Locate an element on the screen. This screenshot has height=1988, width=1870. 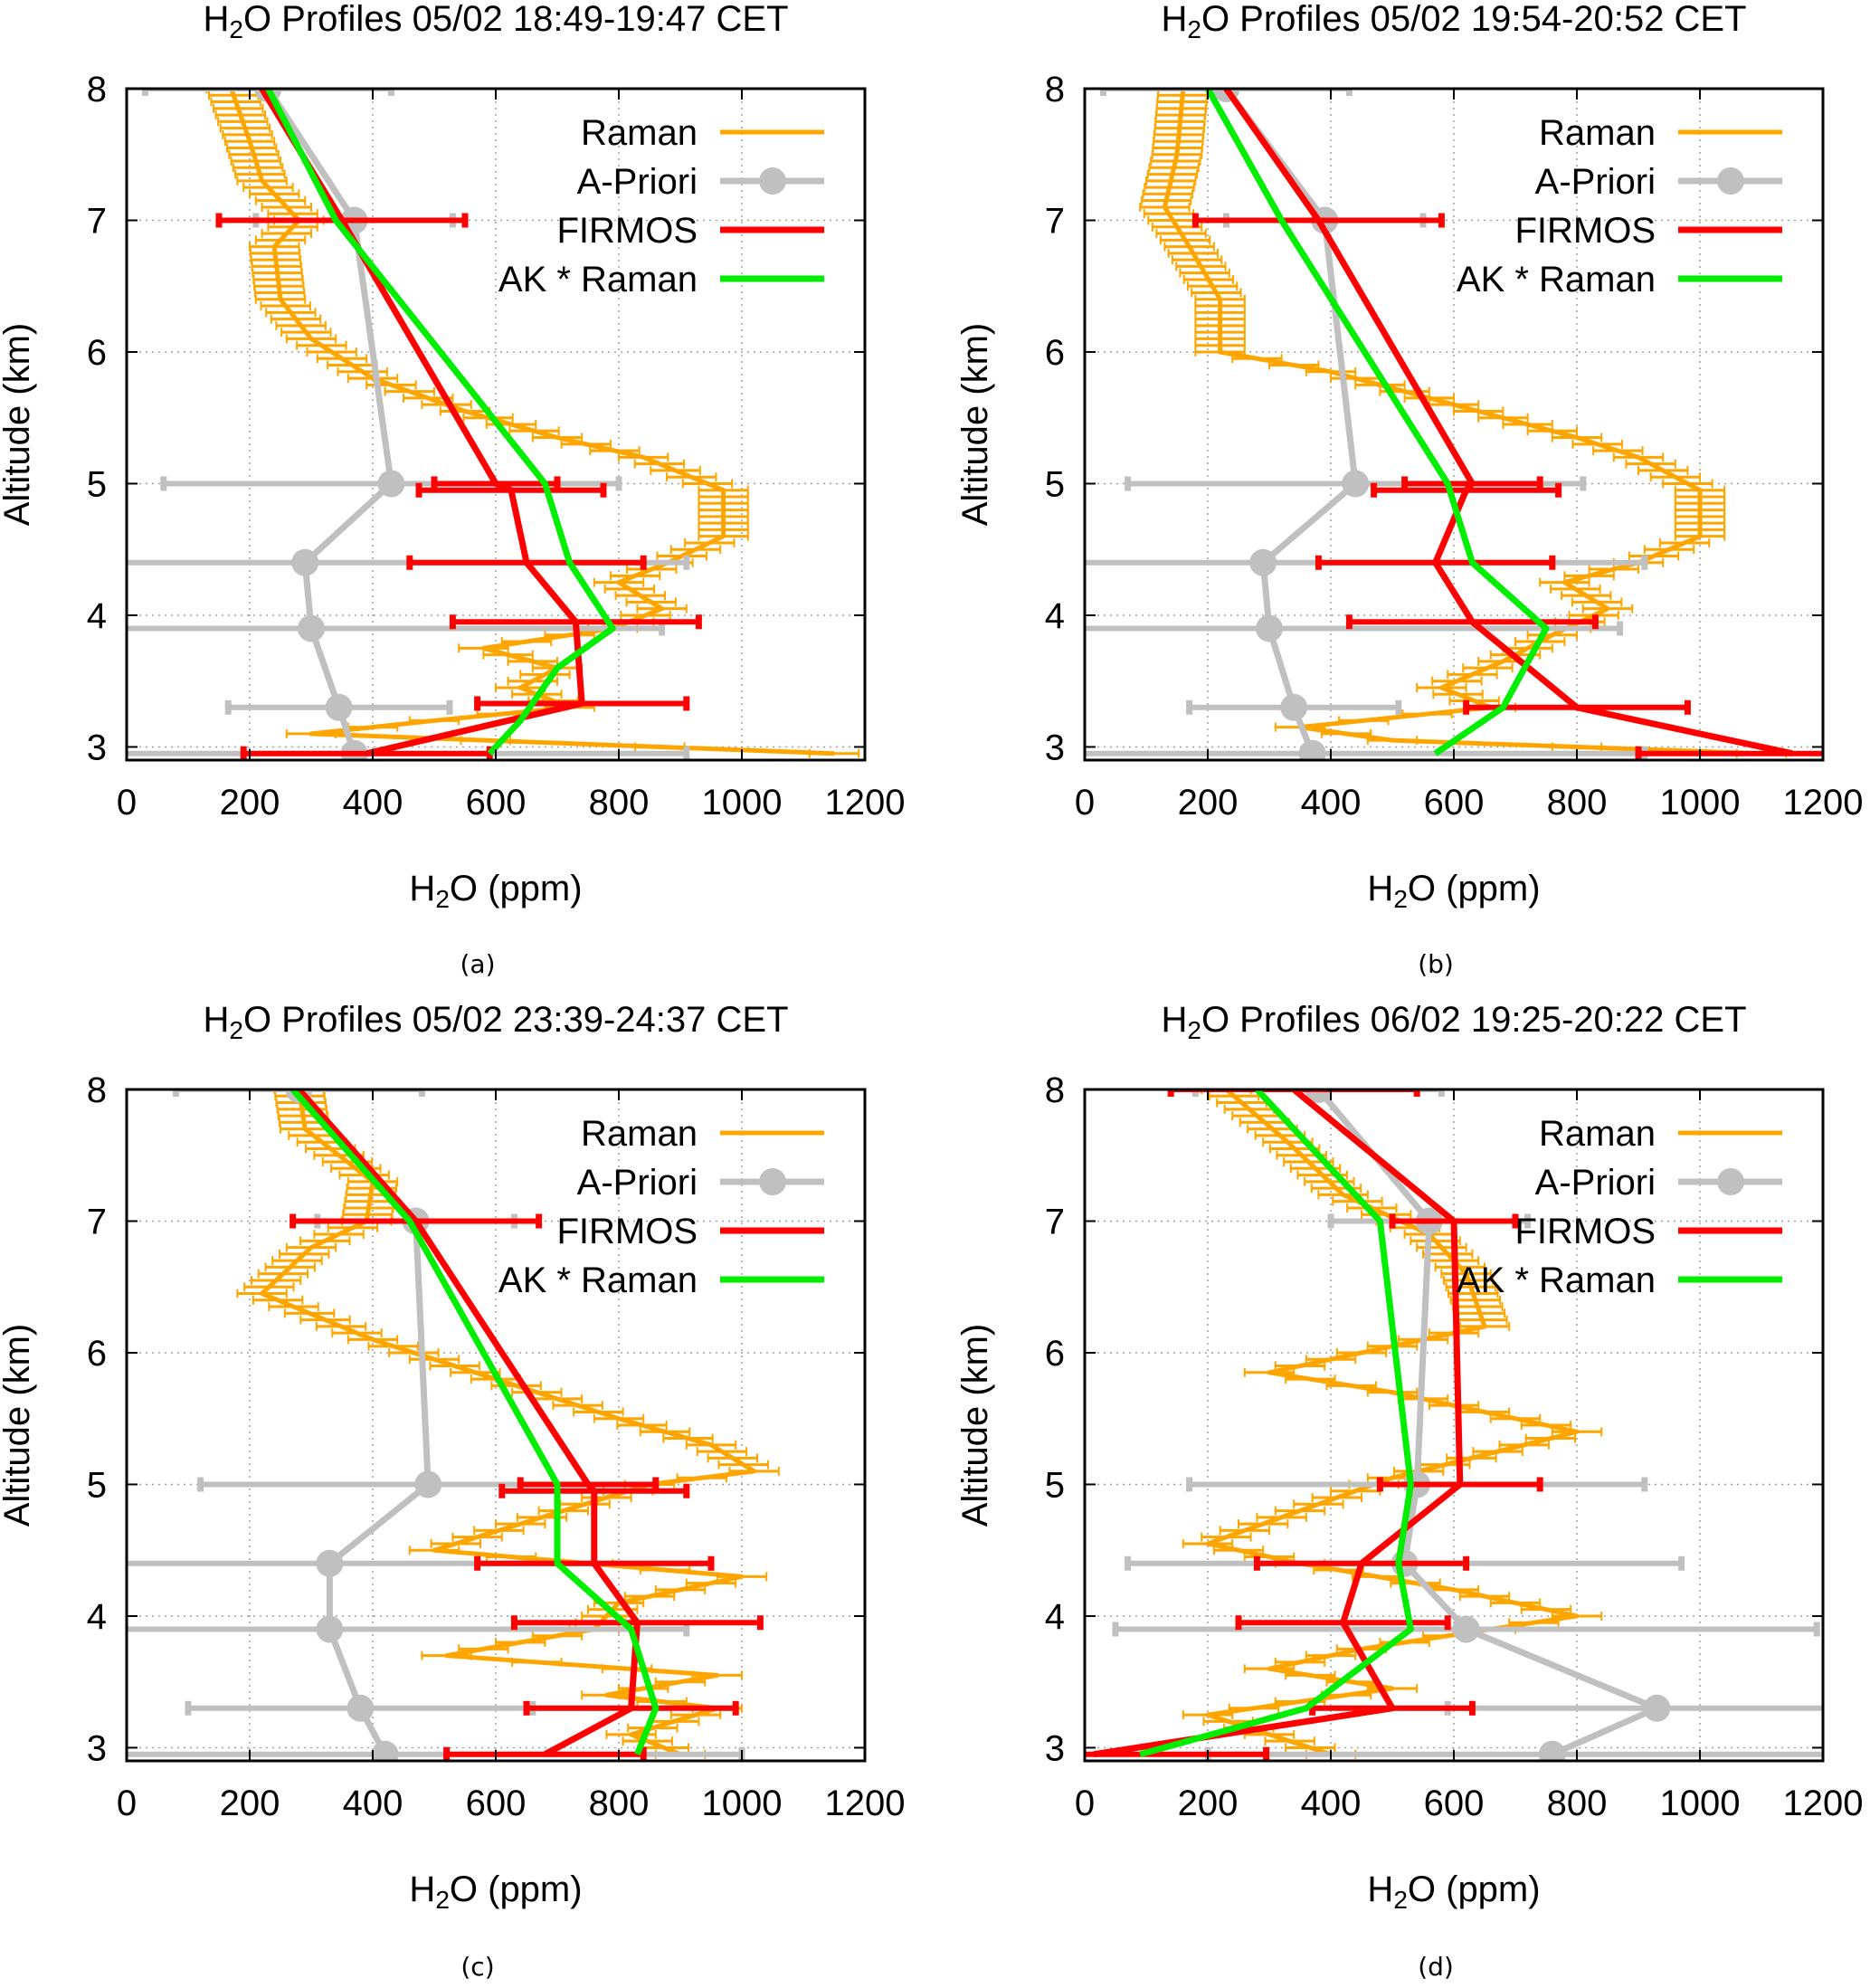
x-tick-label: 800 is located at coordinates (620, 803).